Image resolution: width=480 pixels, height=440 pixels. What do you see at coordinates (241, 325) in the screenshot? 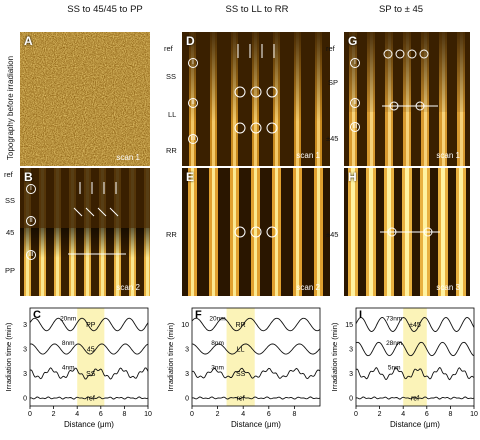
I see `trace-label: RR` at bounding box center [241, 325].